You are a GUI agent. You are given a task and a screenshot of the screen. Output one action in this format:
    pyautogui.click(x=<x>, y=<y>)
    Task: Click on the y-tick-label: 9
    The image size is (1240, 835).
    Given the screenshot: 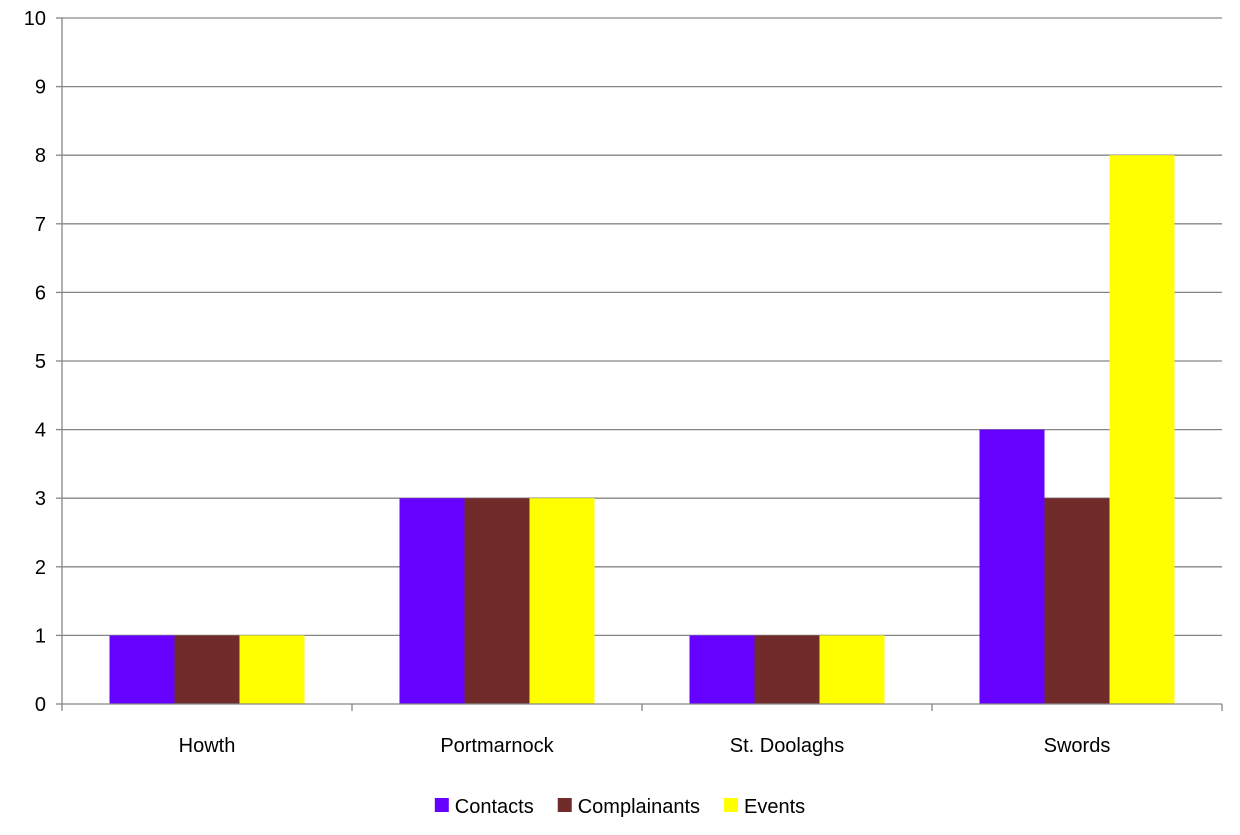 What is the action you would take?
    pyautogui.click(x=40, y=88)
    